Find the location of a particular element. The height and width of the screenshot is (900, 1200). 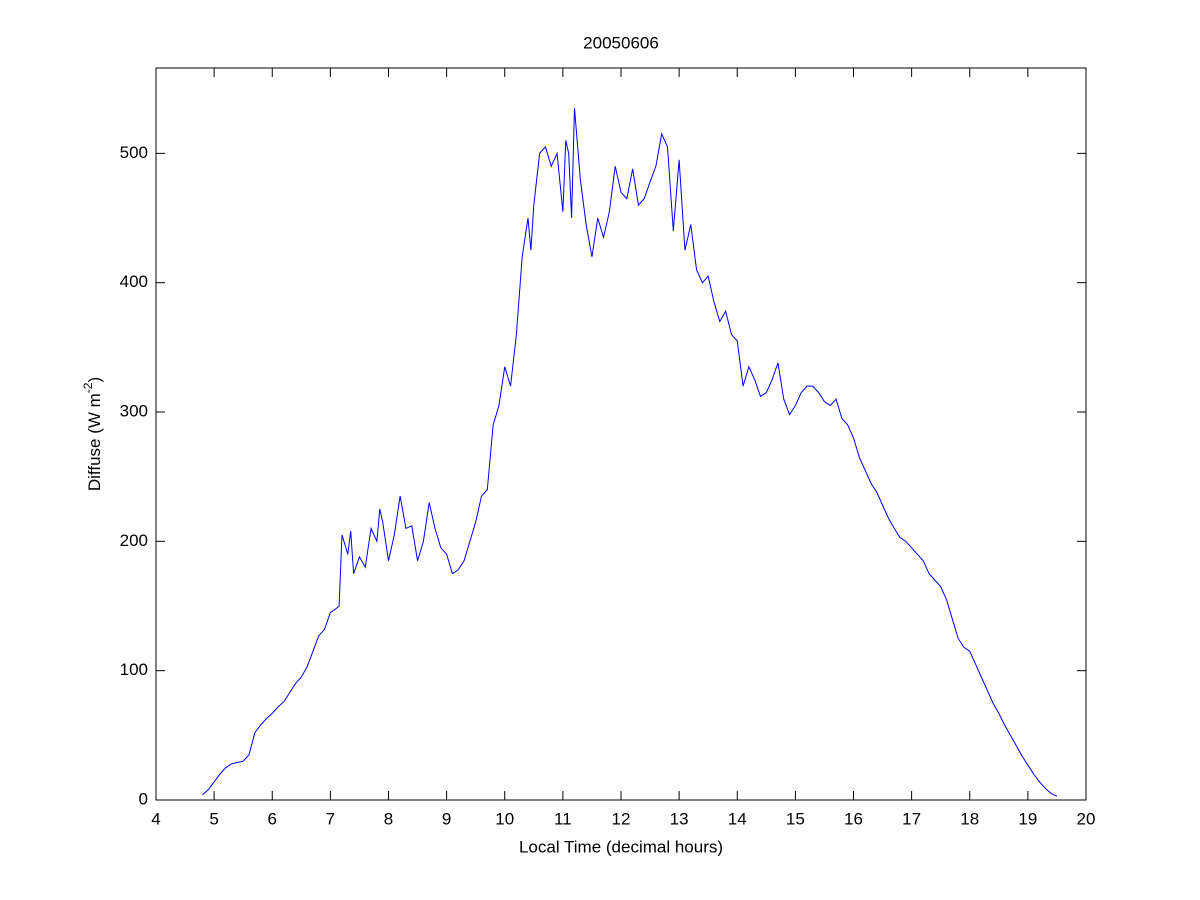

y-tick-label: 100 is located at coordinates (134, 669).